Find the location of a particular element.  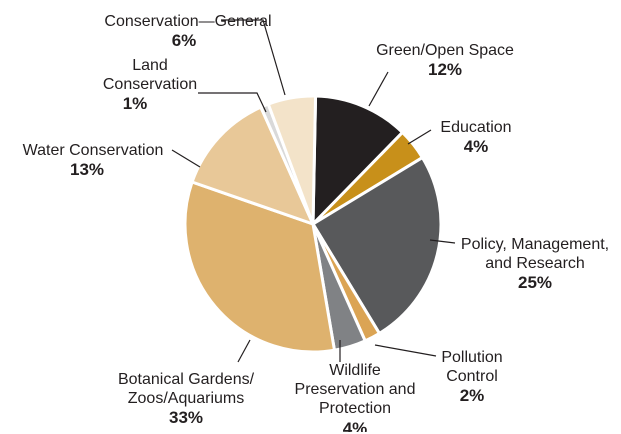

label-pollution-name-2: Control is located at coordinates (472, 376).